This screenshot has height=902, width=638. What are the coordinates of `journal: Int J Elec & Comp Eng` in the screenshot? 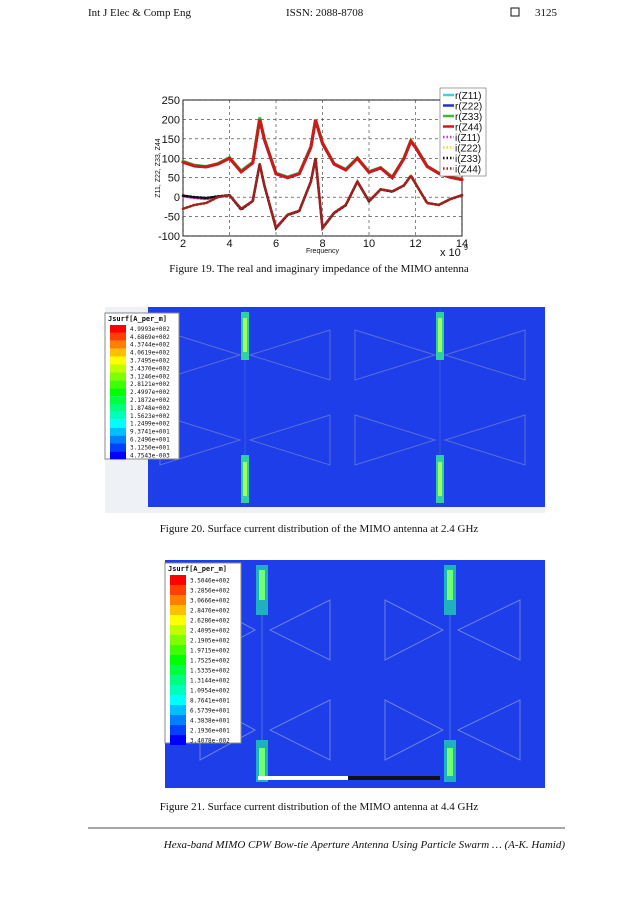 It's located at (139, 13).